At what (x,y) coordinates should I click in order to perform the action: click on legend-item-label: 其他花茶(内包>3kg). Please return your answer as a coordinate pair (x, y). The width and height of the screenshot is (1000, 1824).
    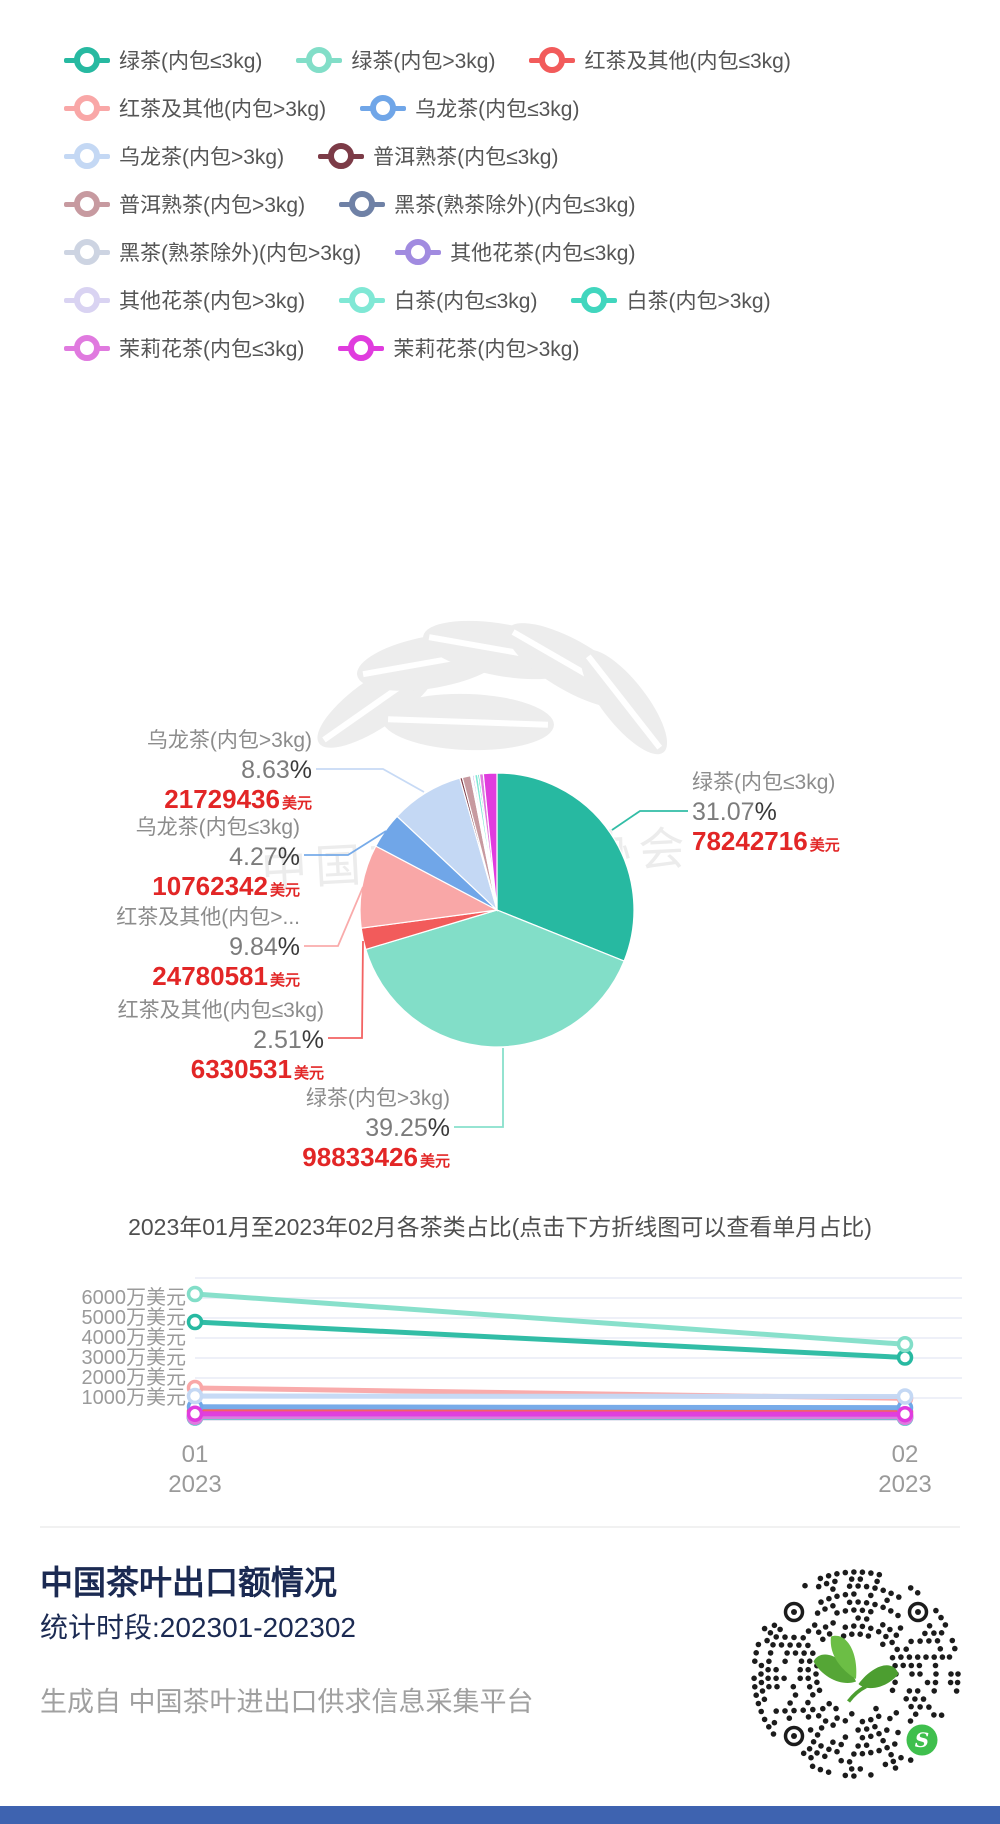
    Looking at the image, I should click on (212, 301).